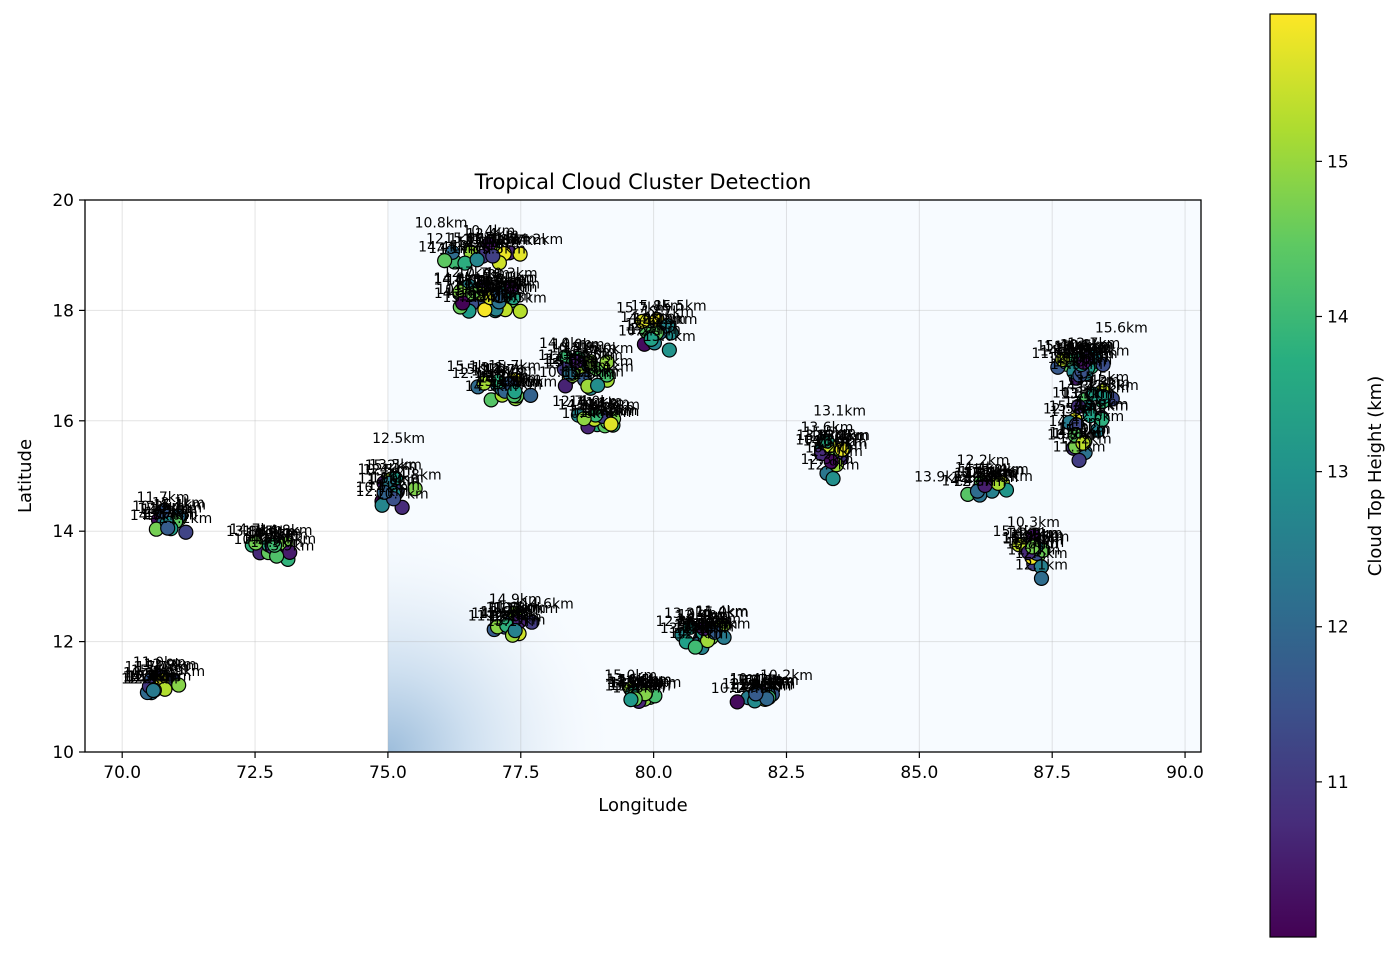 This screenshot has height=953, width=1400. What do you see at coordinates (721, 612) in the screenshot?
I see `cluster-point-label: 11.4km` at bounding box center [721, 612].